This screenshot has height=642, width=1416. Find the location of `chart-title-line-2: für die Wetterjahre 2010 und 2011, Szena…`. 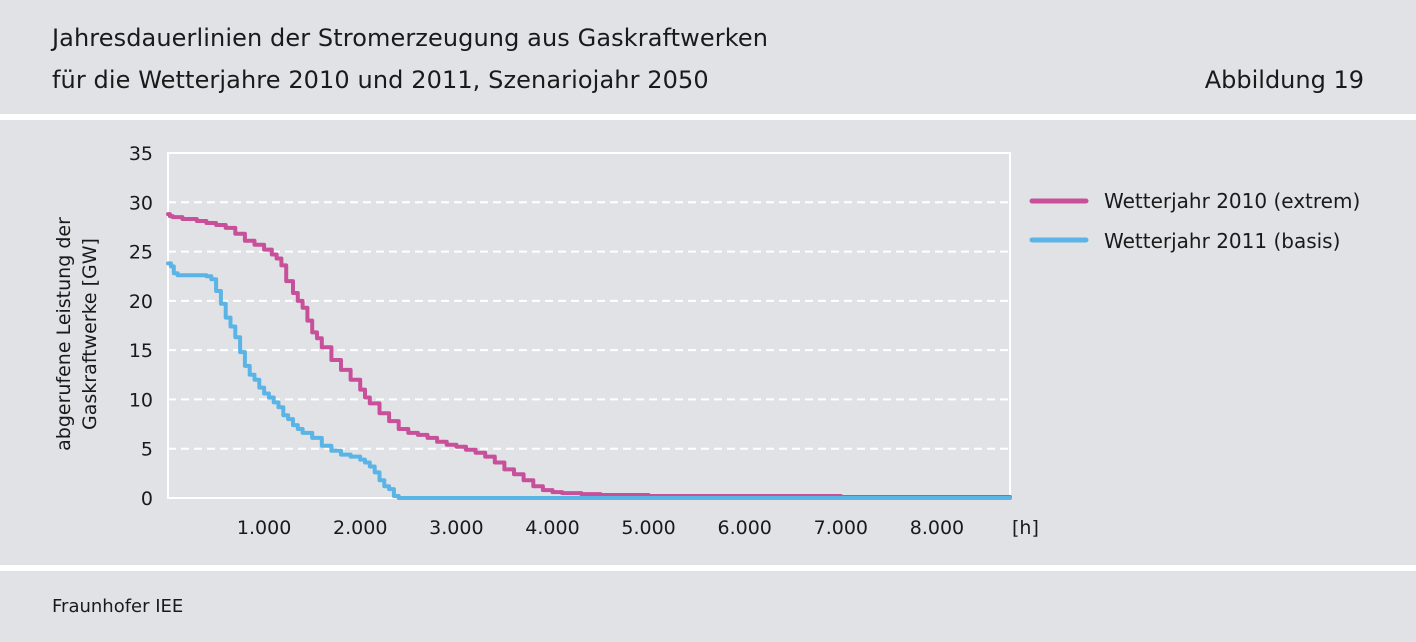

chart-title-line-2: für die Wetterjahre 2010 und 2011, Szena… is located at coordinates (380, 80).